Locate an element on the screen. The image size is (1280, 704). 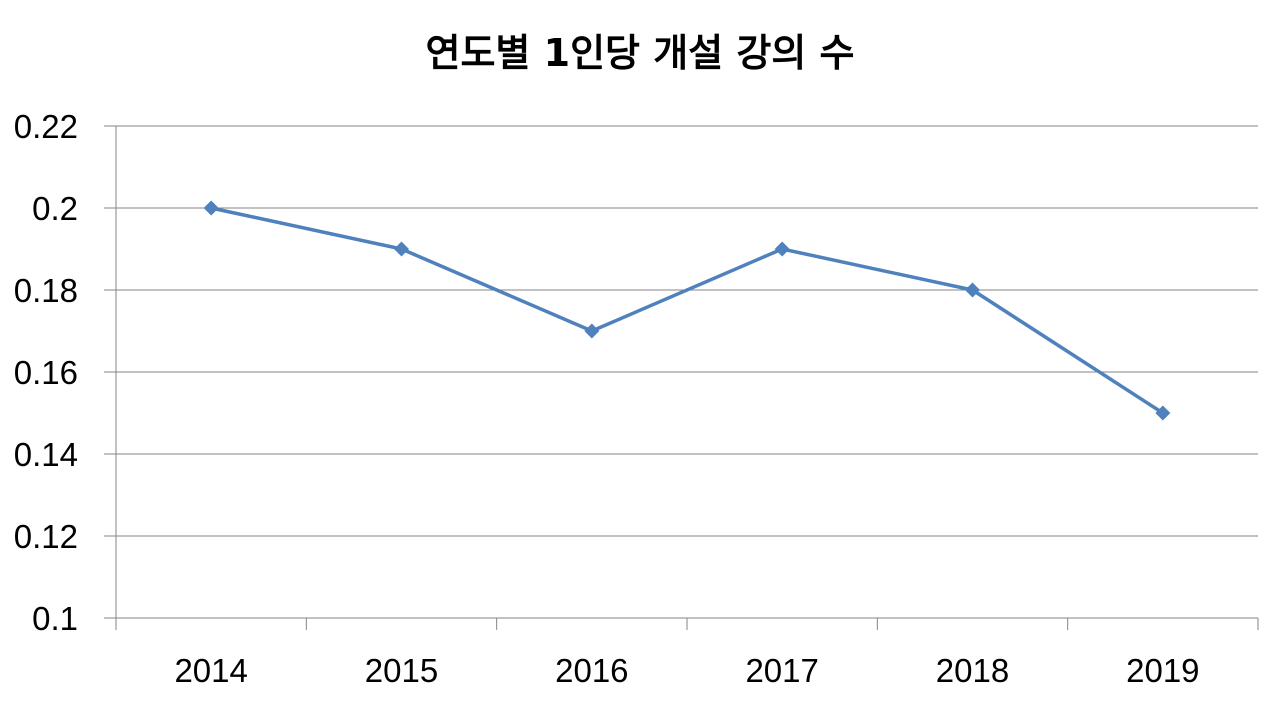
x-axis-tick-labels: 2014 2015 2016 2017 2018 2019 is located at coordinates (686, 670).